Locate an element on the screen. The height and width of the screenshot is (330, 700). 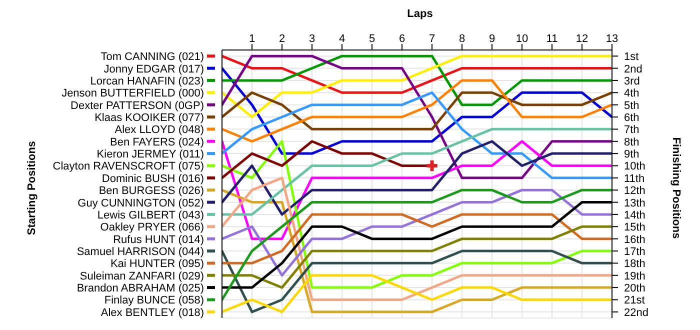
x-axis-title: Laps is located at coordinates (420, 14).